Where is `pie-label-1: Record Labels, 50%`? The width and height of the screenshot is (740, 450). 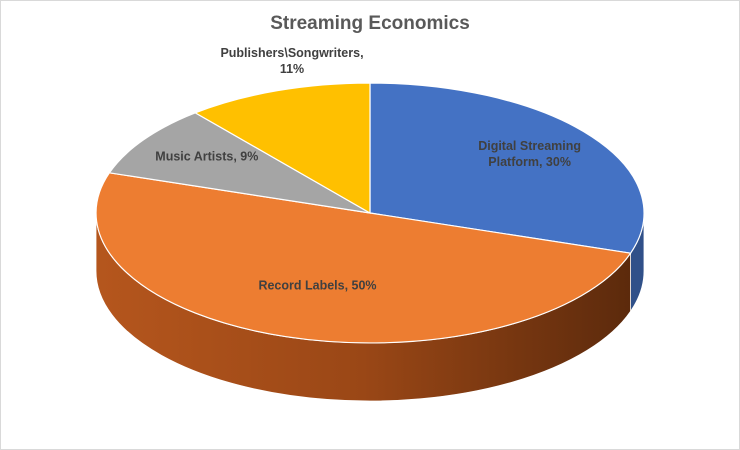
pie-label-1: Record Labels, 50% is located at coordinates (317, 286).